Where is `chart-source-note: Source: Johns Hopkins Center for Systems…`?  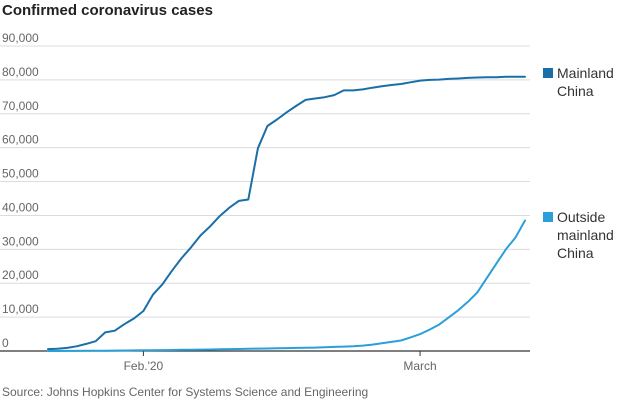
chart-source-note: Source: Johns Hopkins Center for Systems… is located at coordinates (185, 392).